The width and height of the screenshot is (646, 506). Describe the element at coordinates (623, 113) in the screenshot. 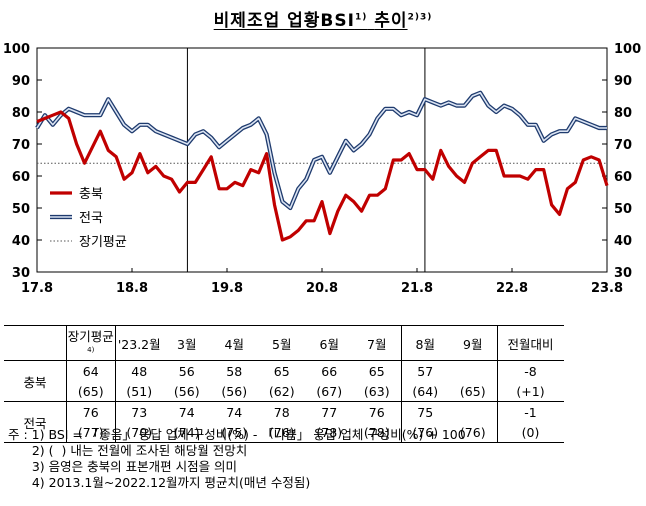

I see `y-tick-label-right: 80` at that location.